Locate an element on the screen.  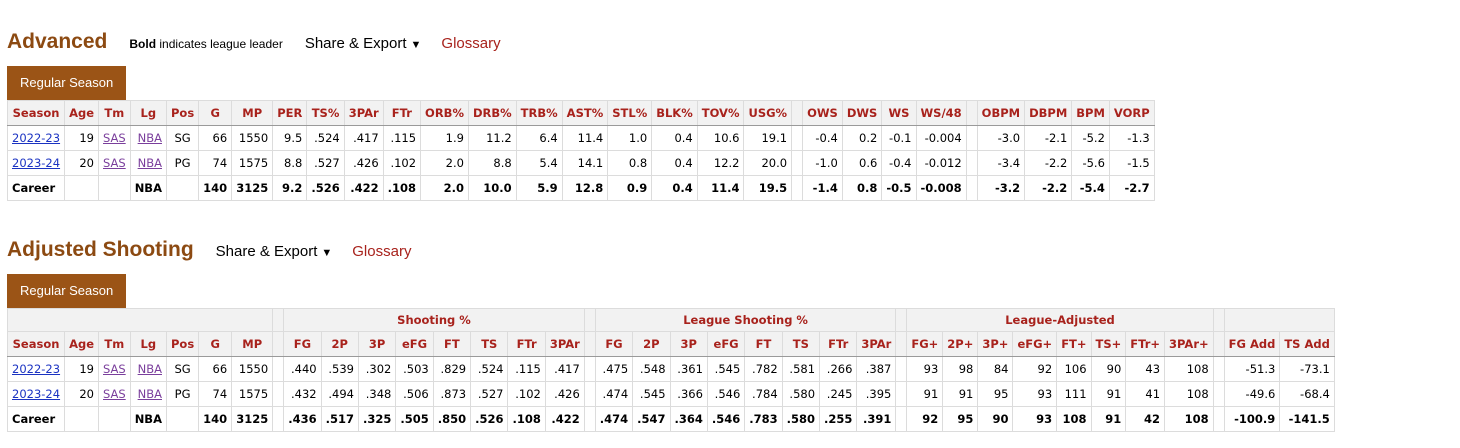
table-cell: .387 is located at coordinates (876, 369).